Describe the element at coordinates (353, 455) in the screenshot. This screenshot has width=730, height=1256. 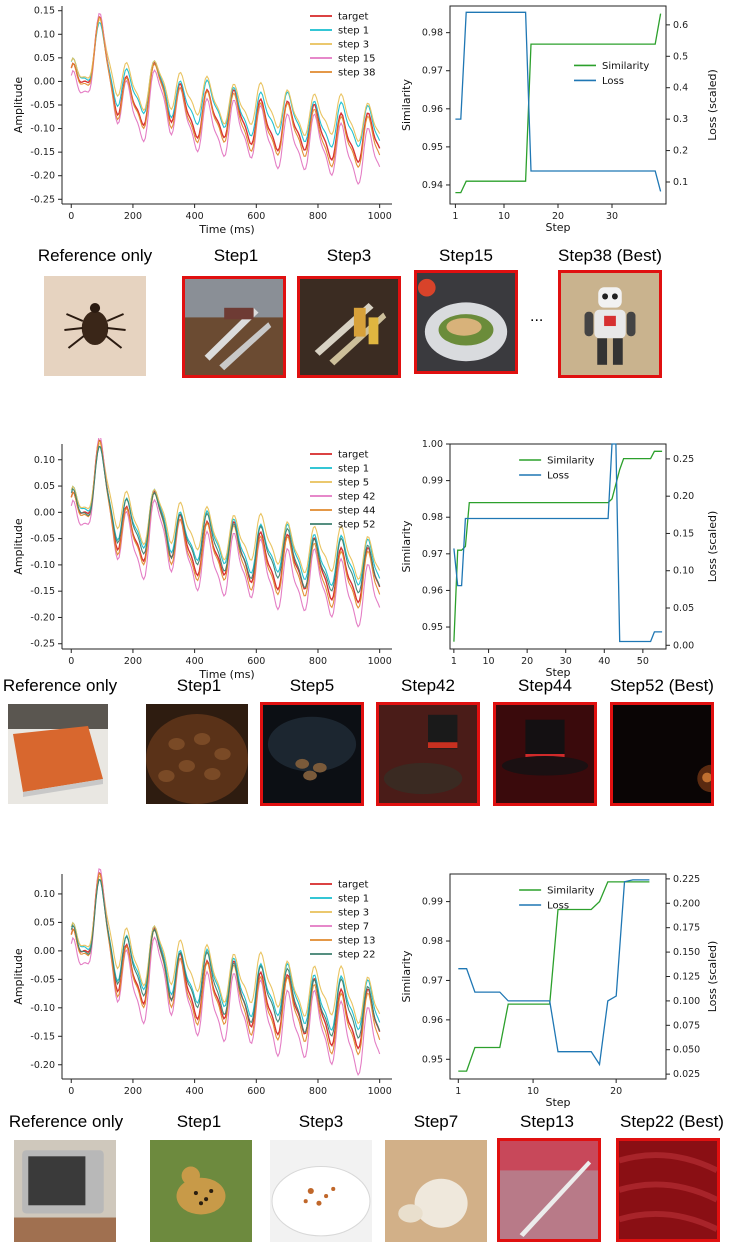
I see `legend-label: target` at that location.